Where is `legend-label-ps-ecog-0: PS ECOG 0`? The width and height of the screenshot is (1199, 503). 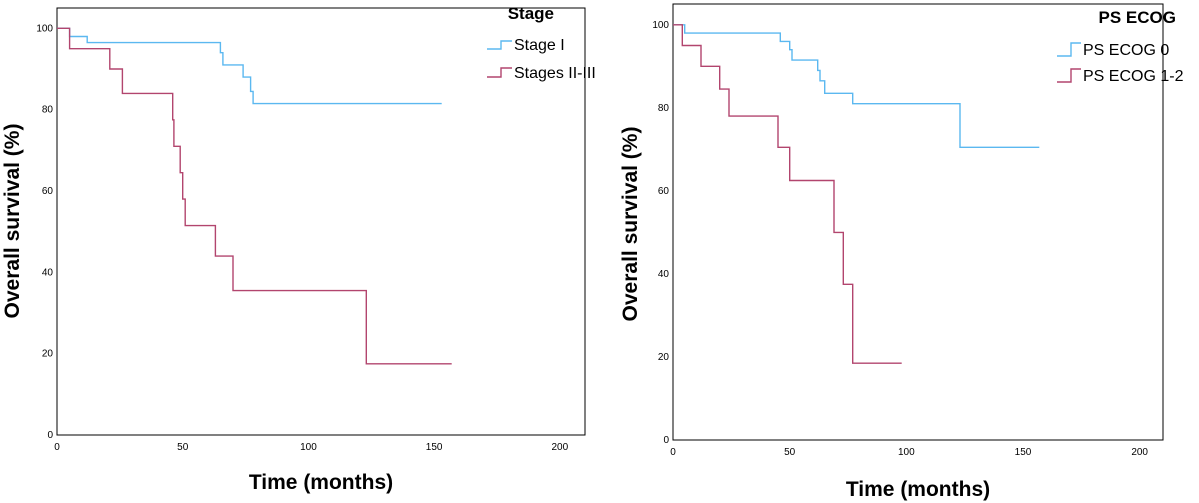
legend-label-ps-ecog-0: PS ECOG 0 is located at coordinates (1126, 50).